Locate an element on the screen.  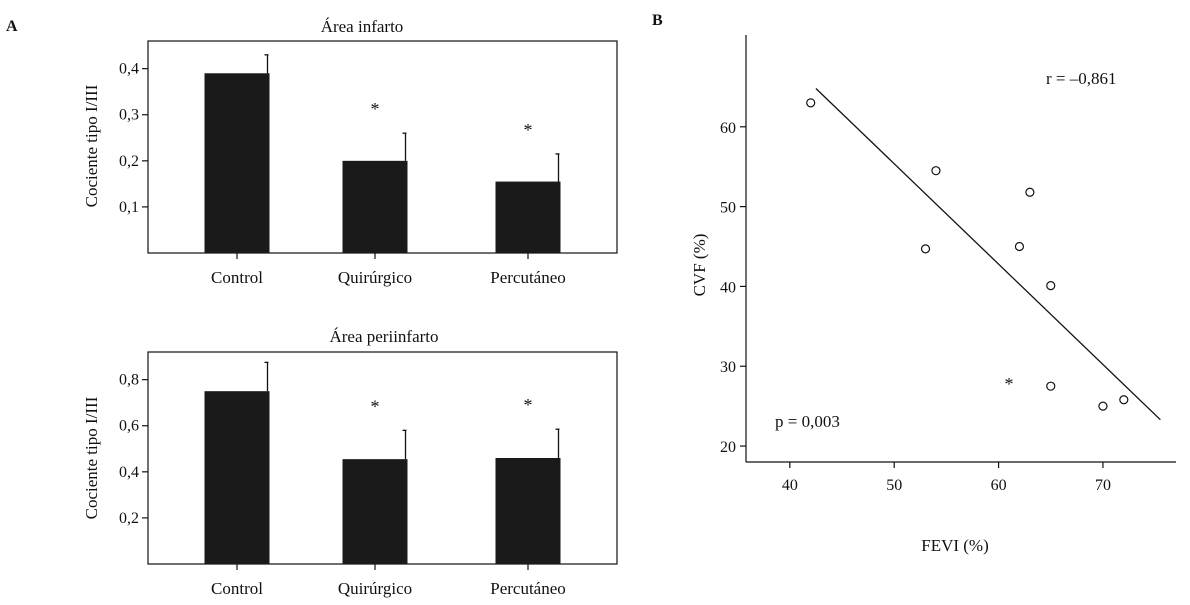
p-value-annotation: p = 0,003 is located at coordinates (807, 421).